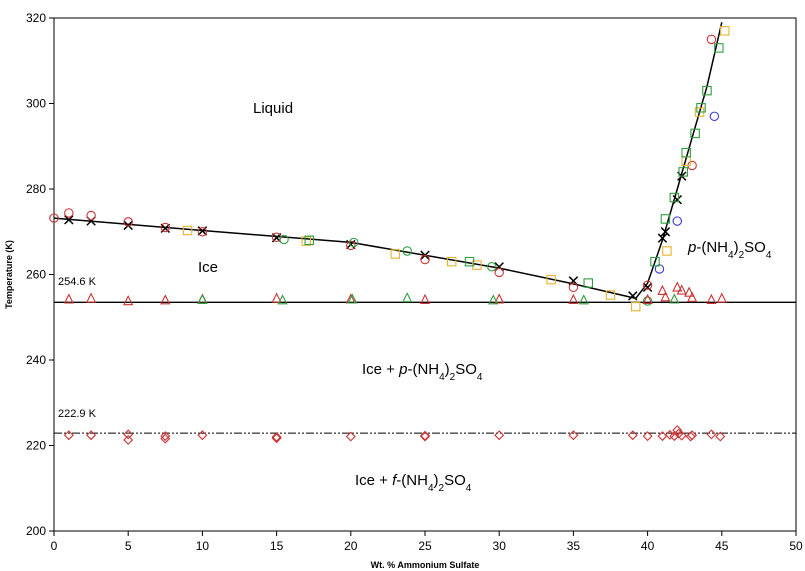  I want to click on region-ice-f-sulfate-label: Ice + f-(NH4)2SO4, so click(413, 483).